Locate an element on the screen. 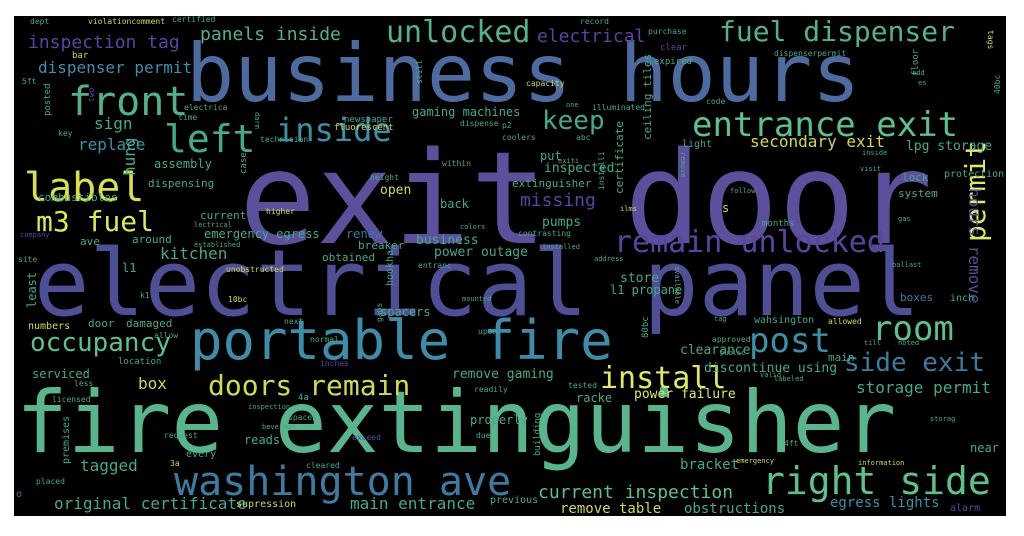 This screenshot has width=1024, height=536. word: established is located at coordinates (217, 245).